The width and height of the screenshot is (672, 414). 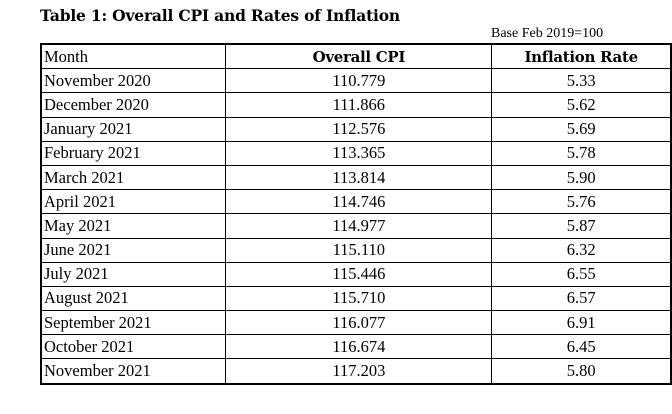 I want to click on table-row: October 2021 116.674 6.45, so click(x=356, y=347).